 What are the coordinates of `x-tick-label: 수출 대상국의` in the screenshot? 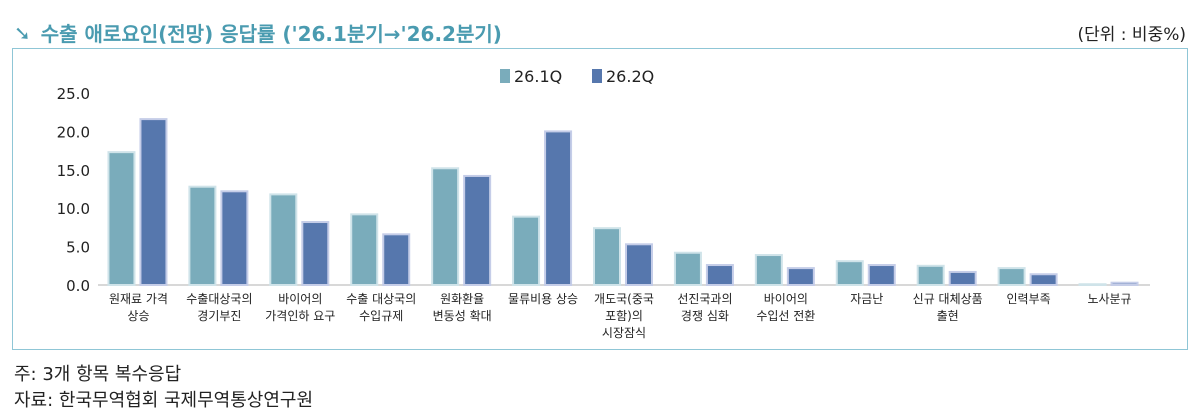 It's located at (381, 299).